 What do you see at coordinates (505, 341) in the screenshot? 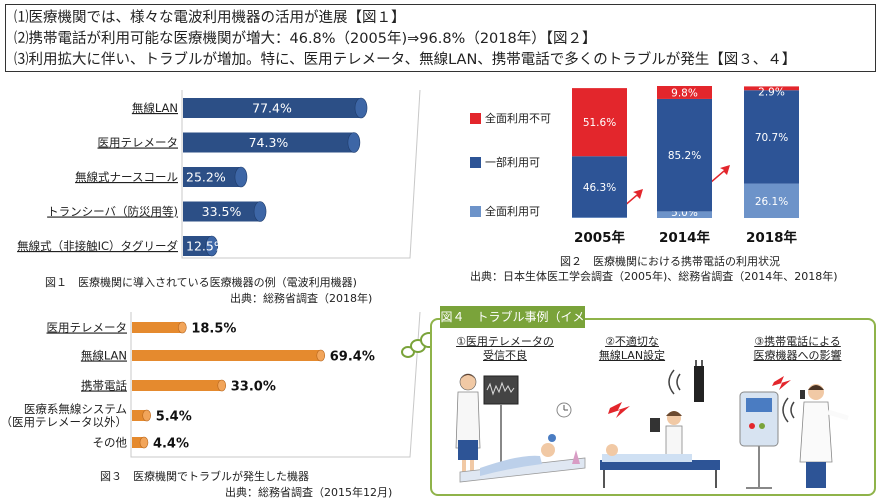
I see `case-1-line-1: ①医用テレメータの` at bounding box center [505, 341].